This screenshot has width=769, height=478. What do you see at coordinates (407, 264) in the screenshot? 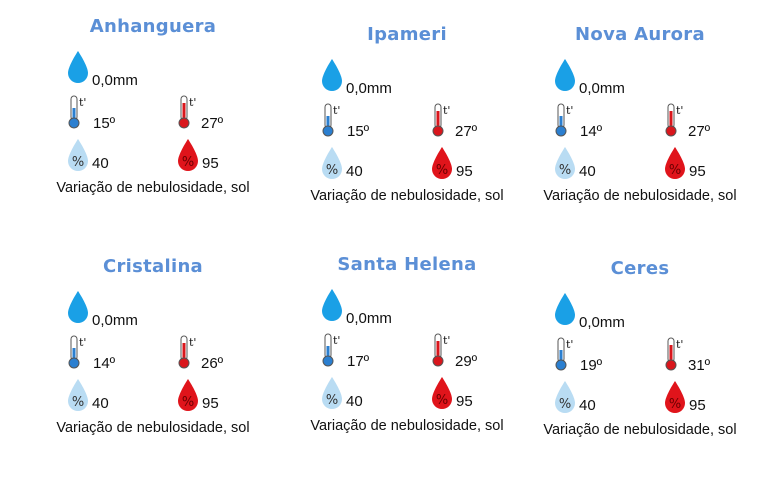
I see `city-name: Santa Helena` at bounding box center [407, 264].